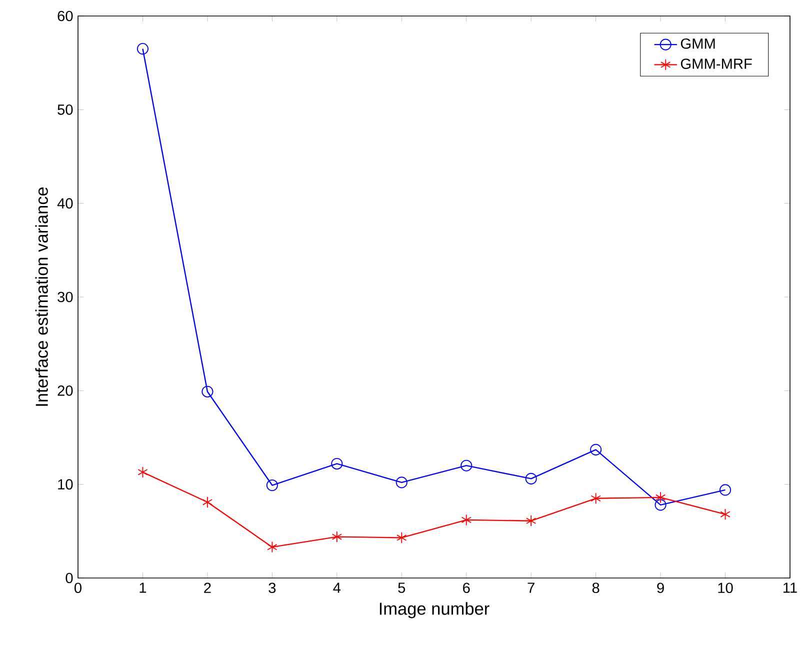 The image size is (804, 650). Describe the element at coordinates (41, 296) in the screenshot. I see `y-axis-title: Interface estimation variance` at that location.